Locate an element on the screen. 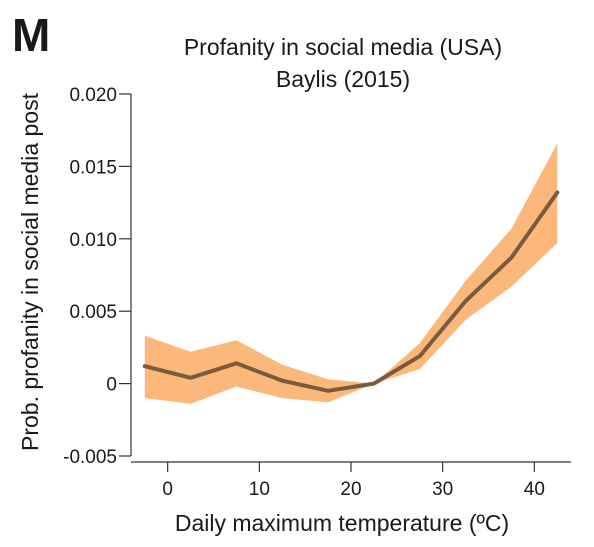 The image size is (594, 547). x-axis: 0 10 20 30 40 is located at coordinates (351, 480).